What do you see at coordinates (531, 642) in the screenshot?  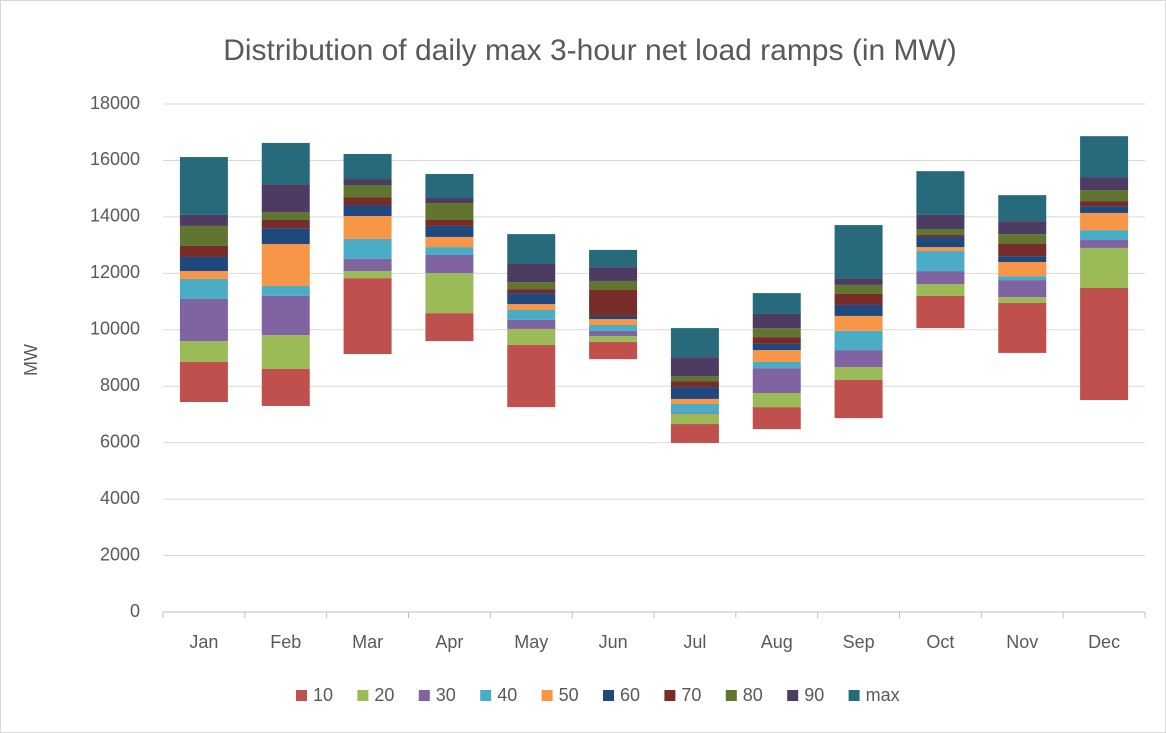 I see `x-tick-label: May` at bounding box center [531, 642].